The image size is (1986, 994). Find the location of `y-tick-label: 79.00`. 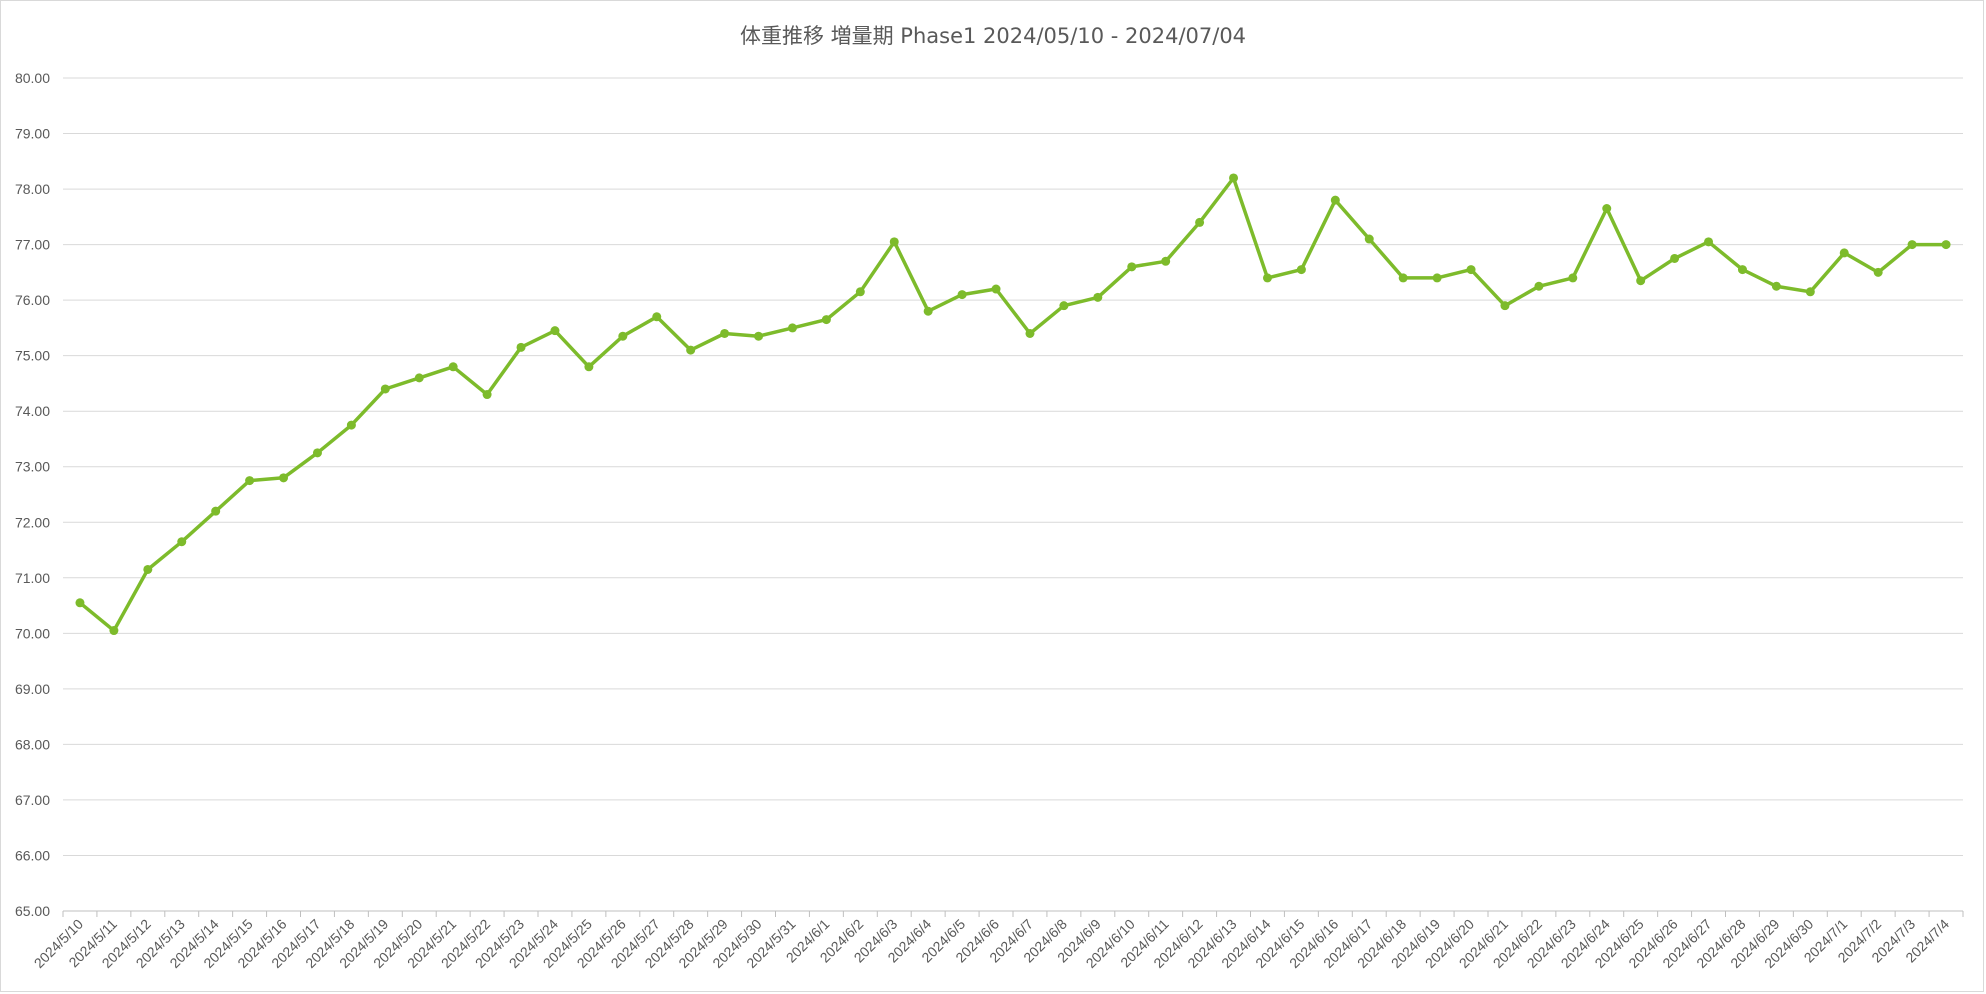

y-tick-label: 79.00 is located at coordinates (32, 134).